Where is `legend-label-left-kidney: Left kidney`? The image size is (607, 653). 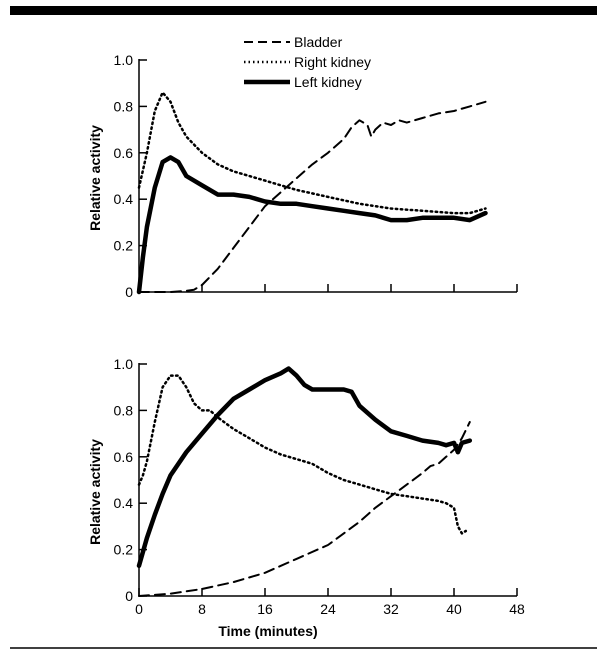
legend-label-left-kidney: Left kidney is located at coordinates (328, 82).